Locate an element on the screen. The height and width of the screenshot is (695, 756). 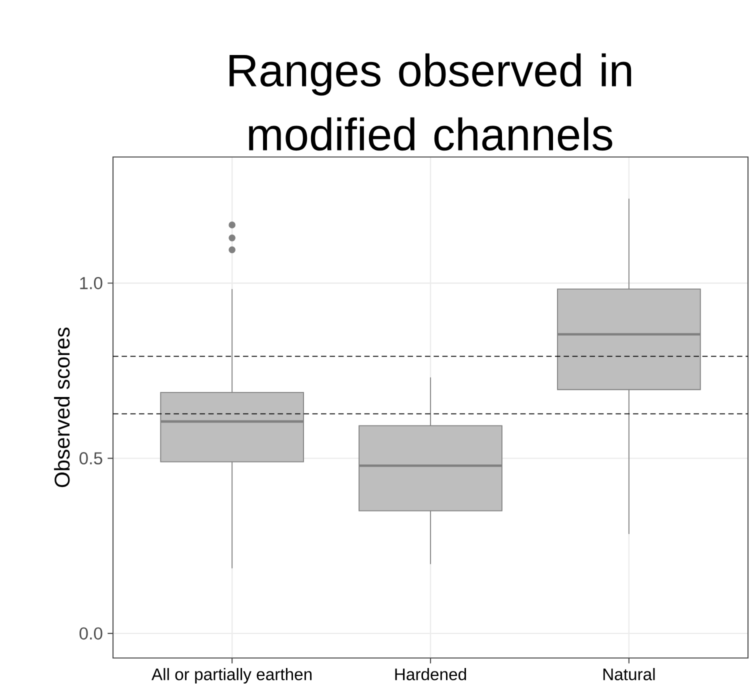
y-axis-title: Observed scores is located at coordinates (62, 408).